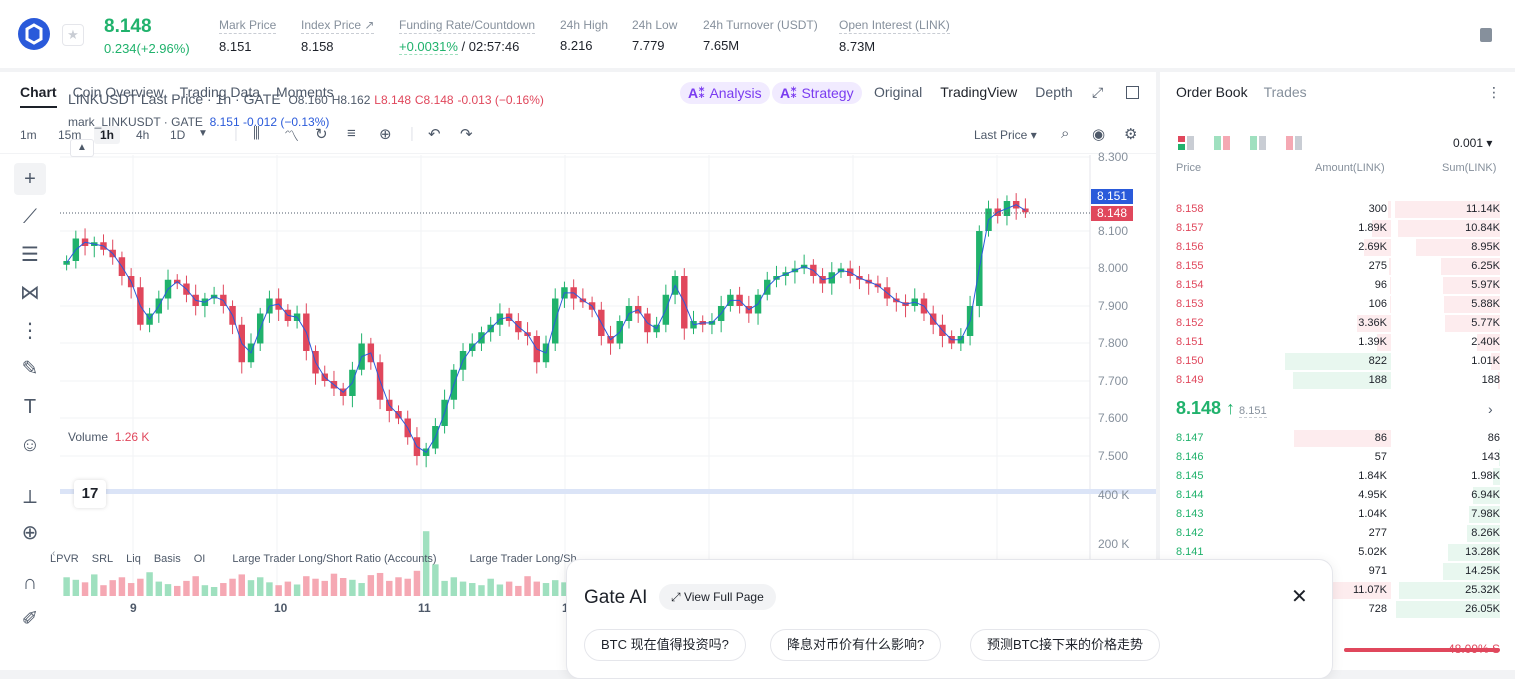 The height and width of the screenshot is (679, 1515). Describe the element at coordinates (1490, 457) in the screenshot. I see `sum-cell: 143` at that location.